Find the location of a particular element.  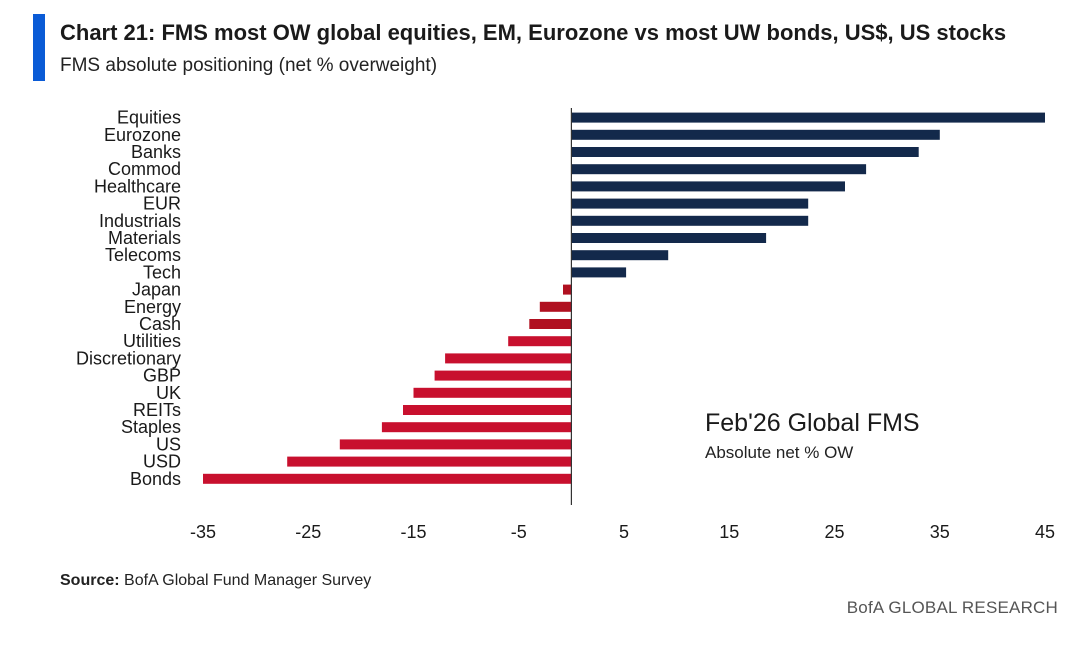

title-accent-bar is located at coordinates (39, 47).